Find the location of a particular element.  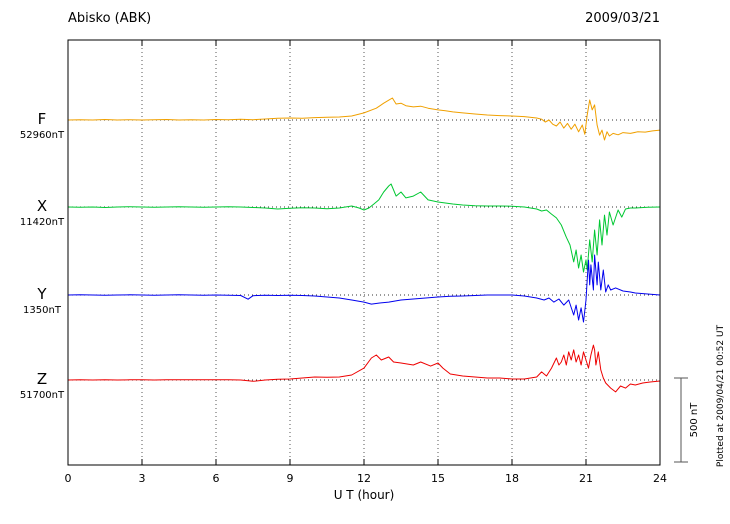

series-baseline-value-F: 52960nT is located at coordinates (42, 135).